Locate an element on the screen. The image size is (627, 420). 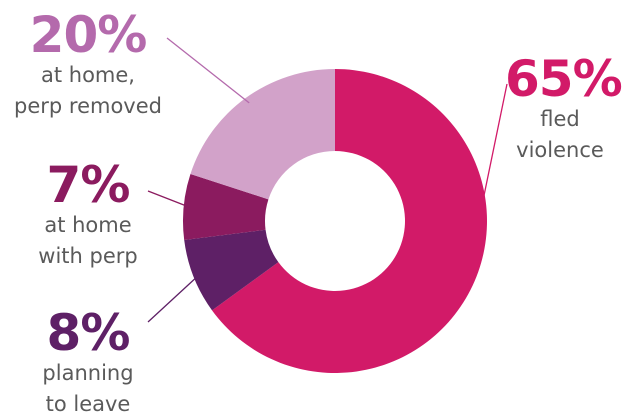
leader-line-at-home-perp-removed is located at coordinates (208, 70).